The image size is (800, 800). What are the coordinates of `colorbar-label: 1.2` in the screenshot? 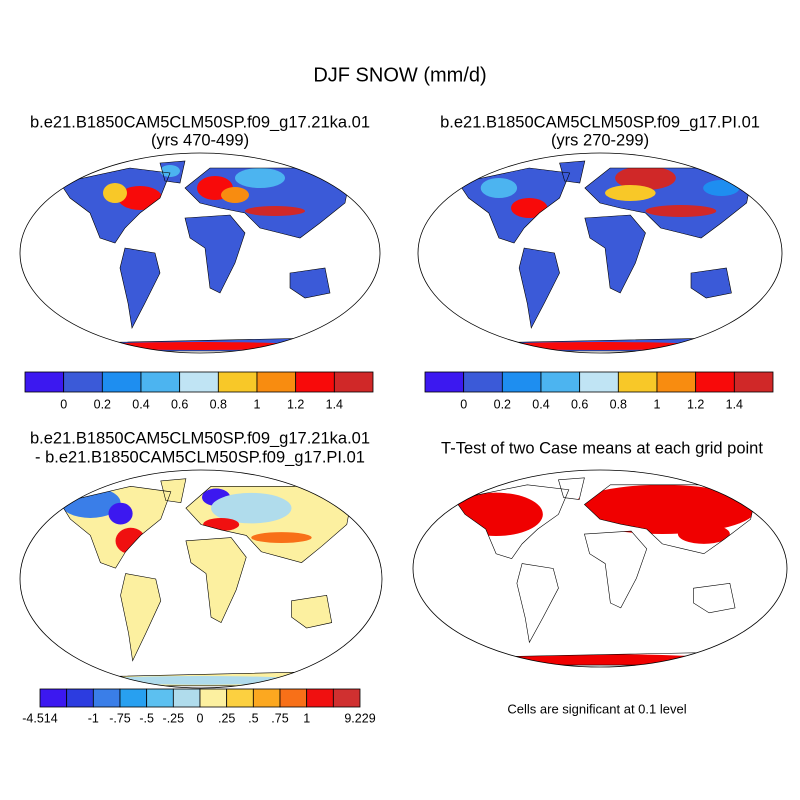 It's located at (695, 404).